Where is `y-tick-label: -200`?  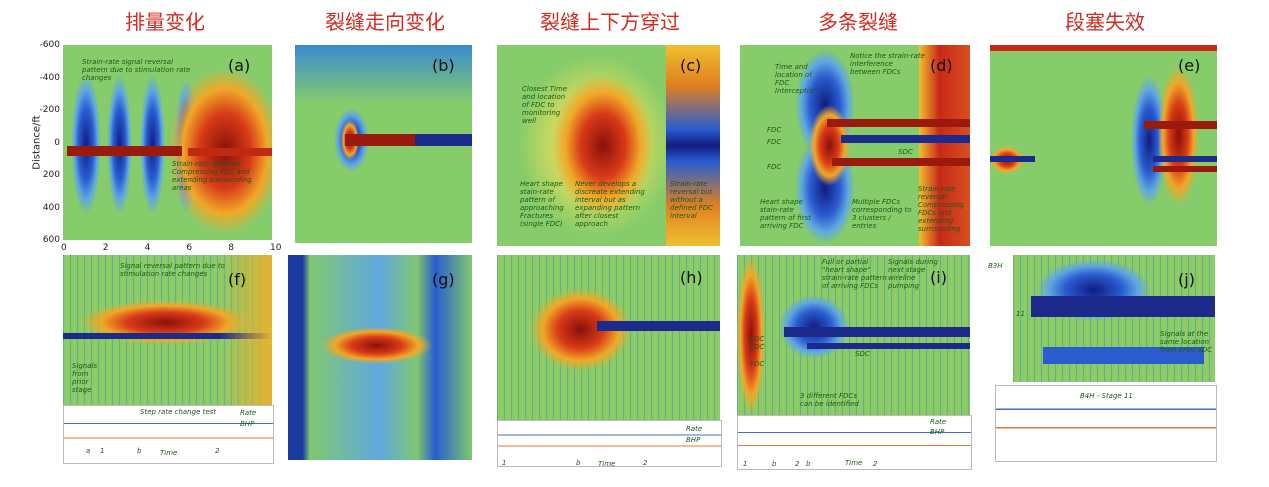
y-tick-label: -200 is located at coordinates (49, 110).